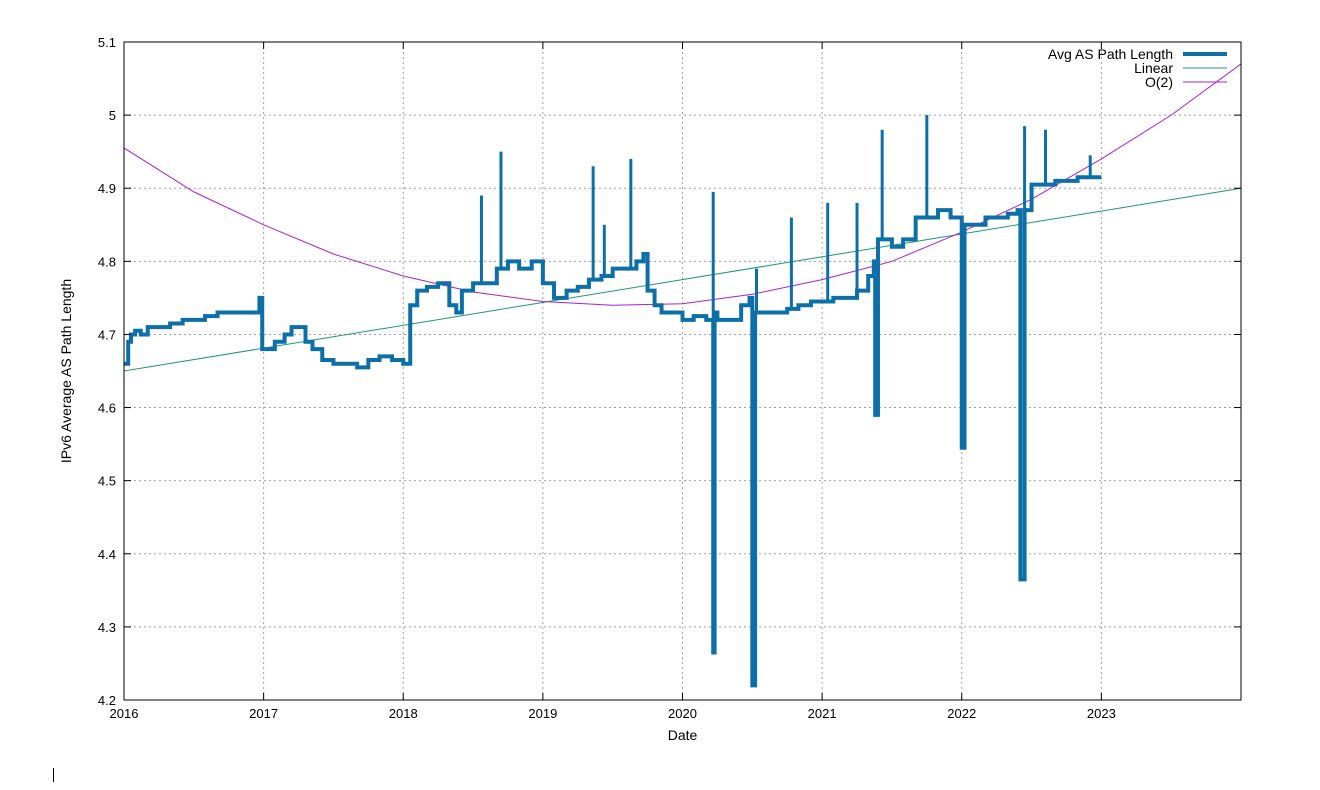 Image resolution: width=1320 pixels, height=790 pixels. Describe the element at coordinates (682, 713) in the screenshot. I see `x-tick-label: 2020` at that location.